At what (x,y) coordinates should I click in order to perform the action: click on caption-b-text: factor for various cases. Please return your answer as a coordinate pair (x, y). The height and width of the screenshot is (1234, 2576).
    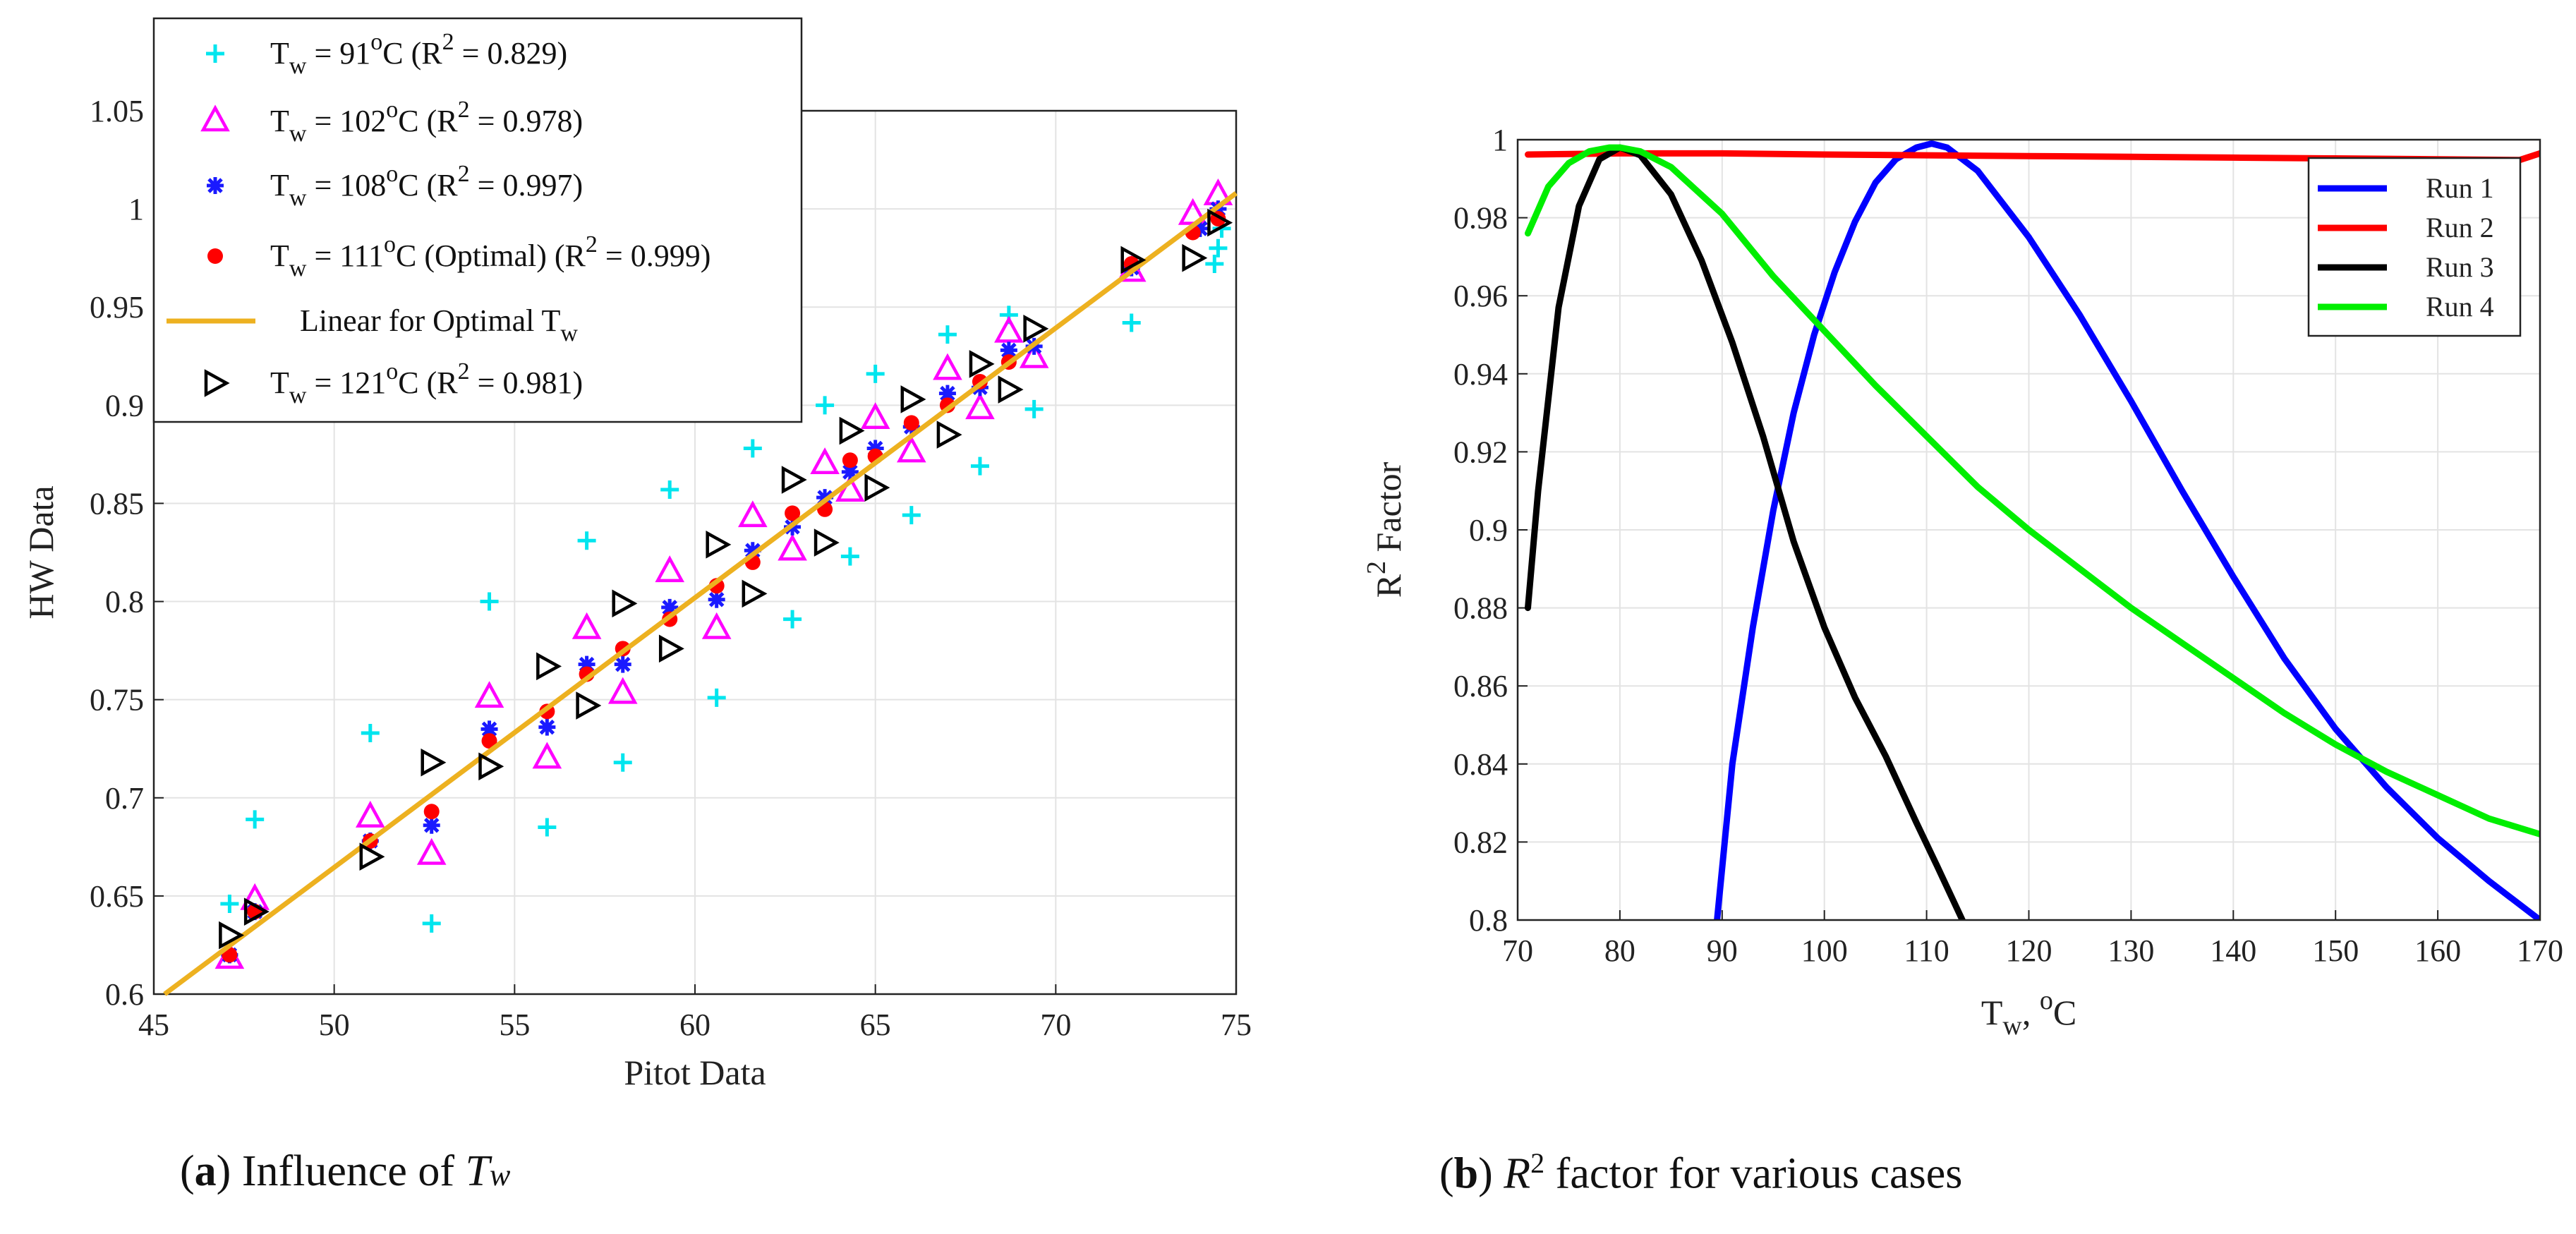
    Looking at the image, I should click on (1754, 1173).